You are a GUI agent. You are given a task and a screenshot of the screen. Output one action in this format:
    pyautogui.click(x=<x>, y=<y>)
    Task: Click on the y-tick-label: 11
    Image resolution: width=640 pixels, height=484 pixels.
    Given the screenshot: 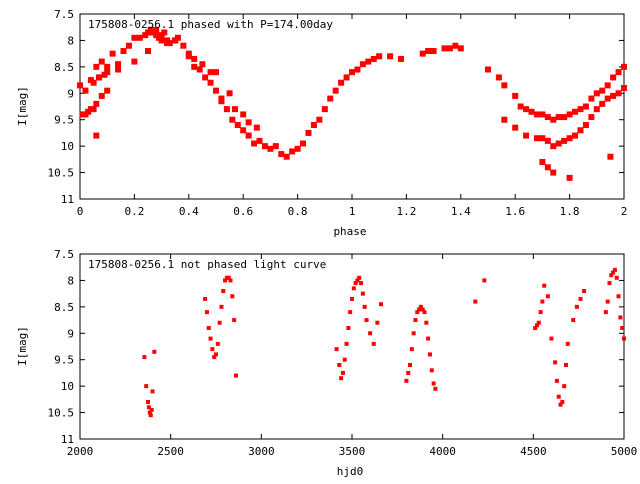 What is the action you would take?
    pyautogui.click(x=67, y=199)
    